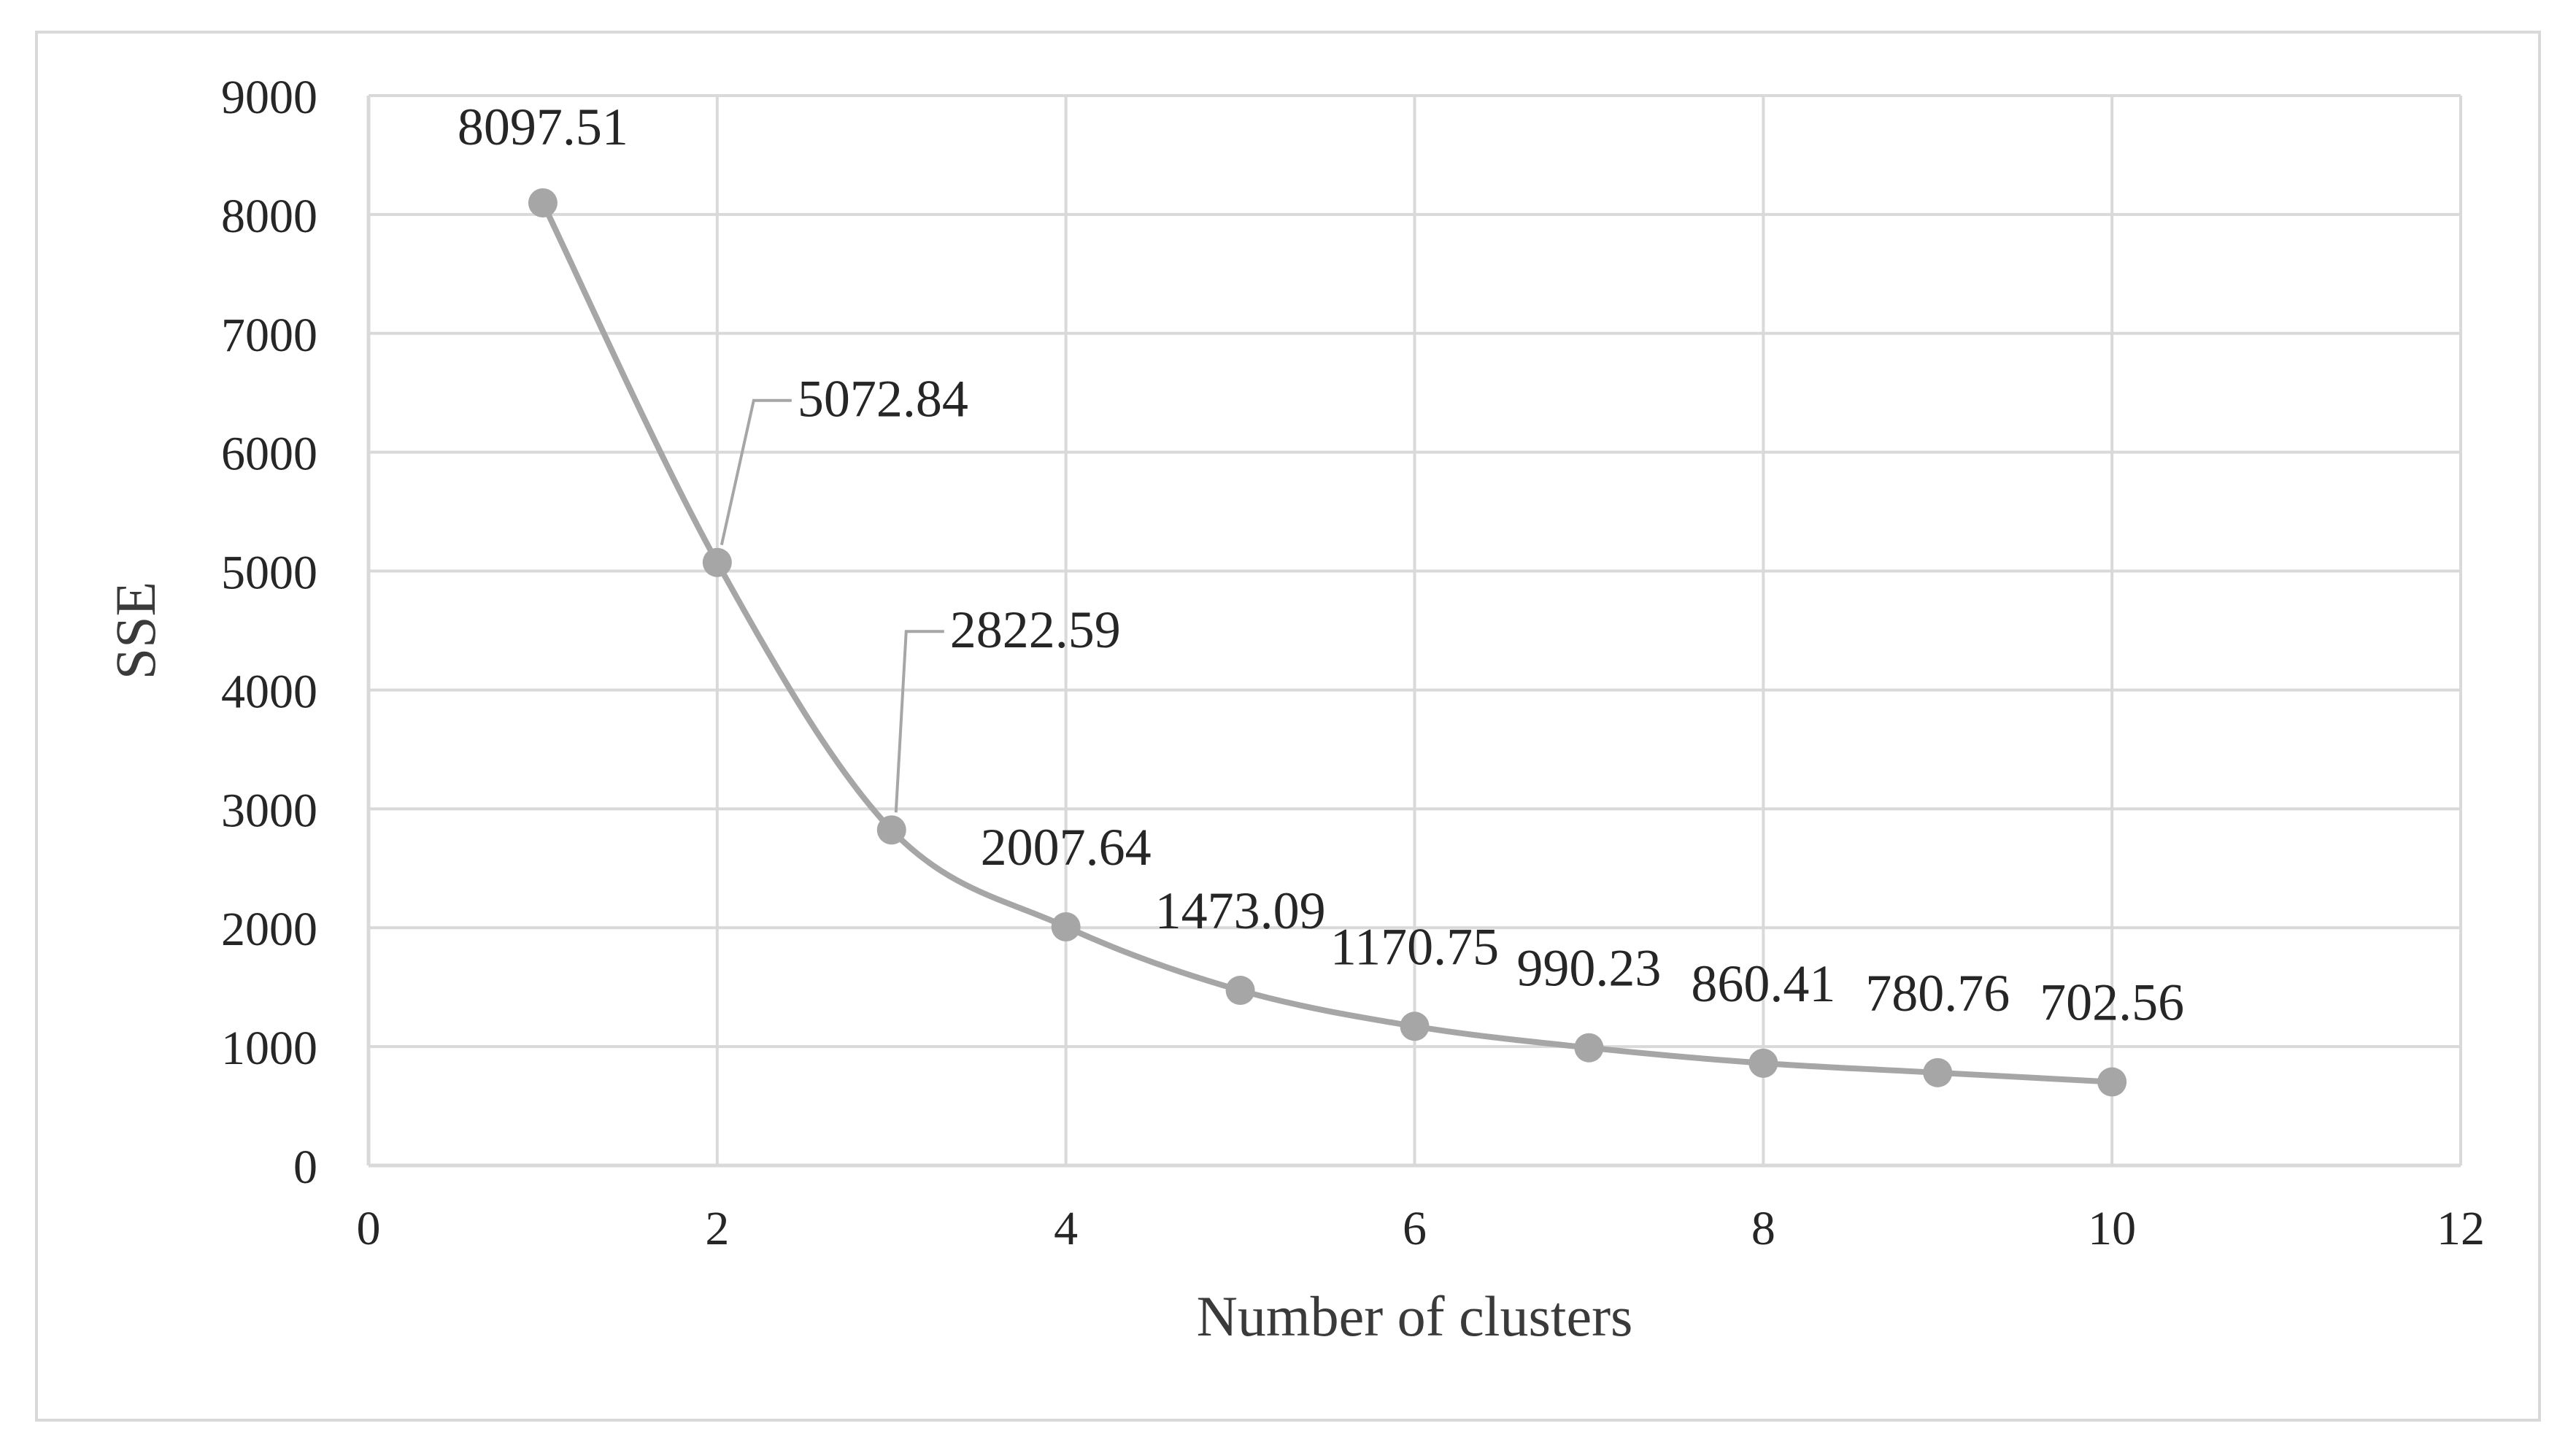 This screenshot has width=2576, height=1453. I want to click on x-axis-title: Number of clusters, so click(1415, 1316).